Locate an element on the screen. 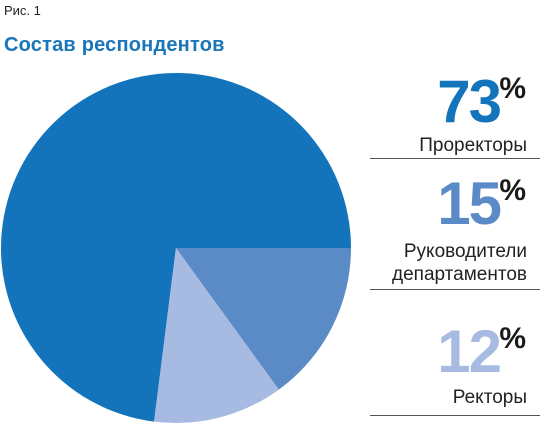  stat-rectors: 12 % Ректоры is located at coordinates (455, 368).